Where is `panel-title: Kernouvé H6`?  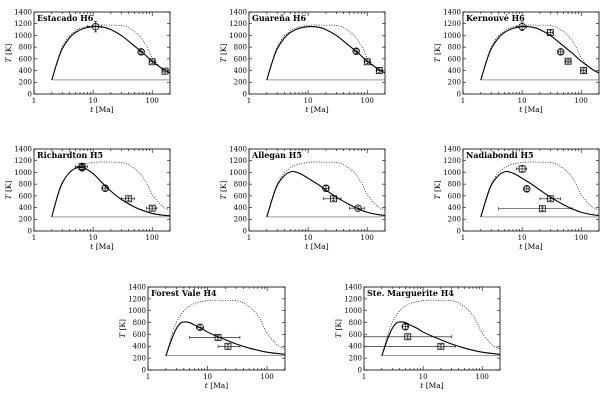 panel-title: Kernouvé H6 is located at coordinates (495, 18).